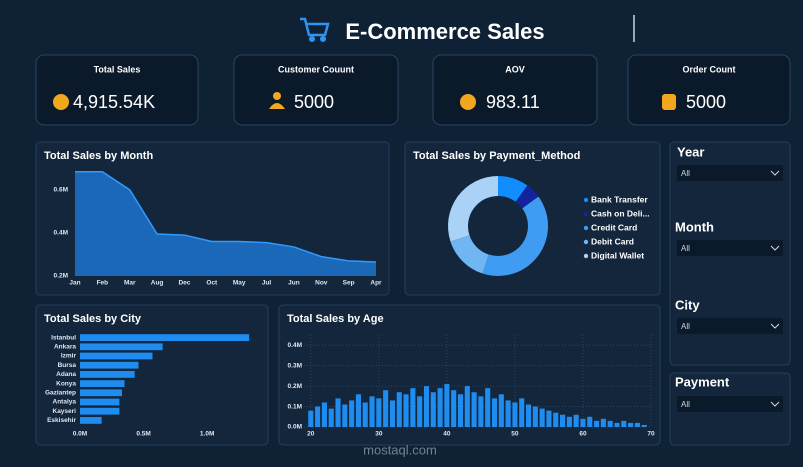 This screenshot has width=803, height=467. I want to click on y-tick-label: 0.3M, so click(295, 365).